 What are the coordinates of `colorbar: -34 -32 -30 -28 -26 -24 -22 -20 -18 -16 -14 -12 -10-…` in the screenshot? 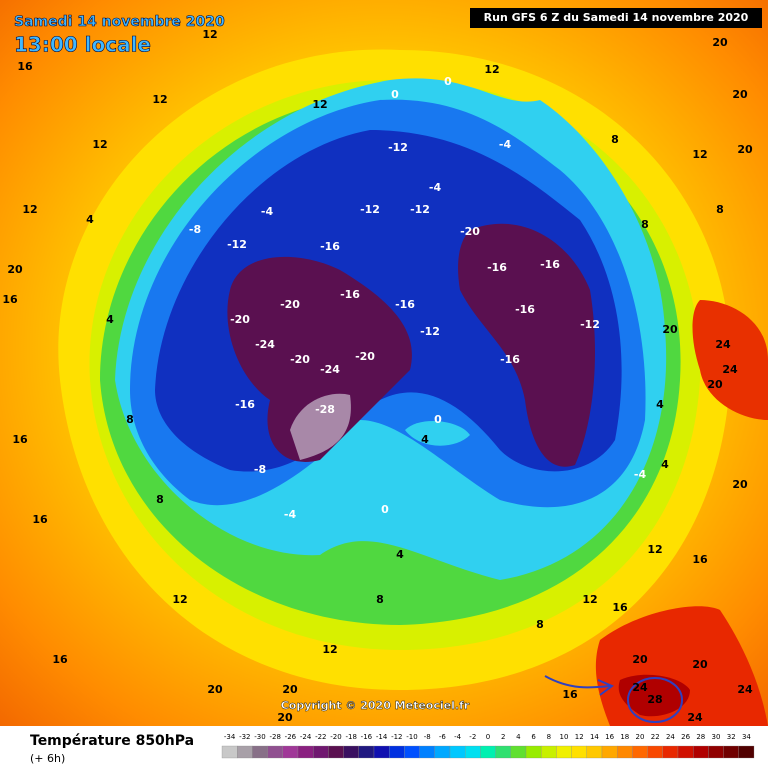 It's located at (488, 746).